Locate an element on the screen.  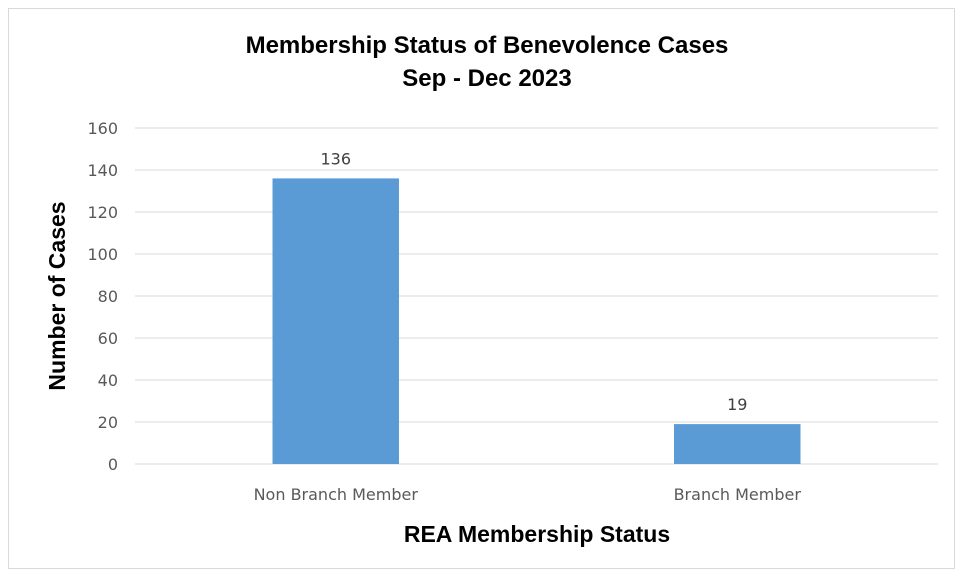
y-tick-label: 120 is located at coordinates (102, 212).